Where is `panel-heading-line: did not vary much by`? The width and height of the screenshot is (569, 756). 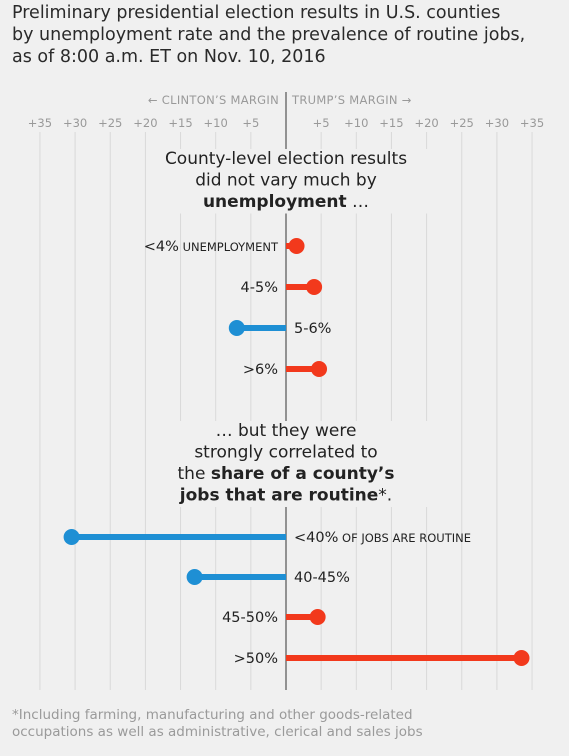 panel-heading-line: did not vary much by is located at coordinates (286, 181).